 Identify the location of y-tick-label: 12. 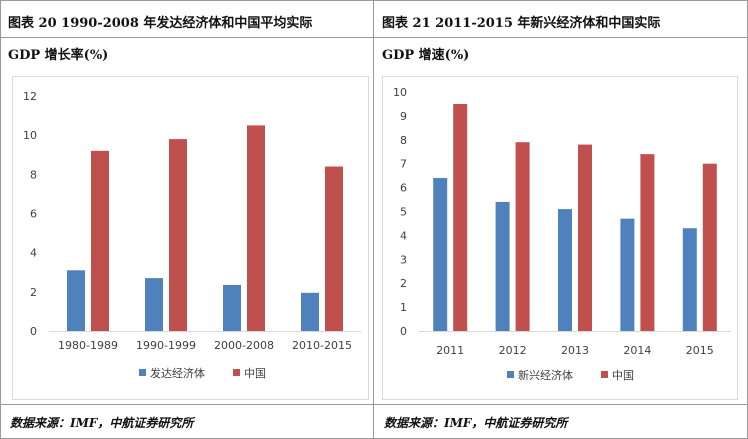
(30, 96).